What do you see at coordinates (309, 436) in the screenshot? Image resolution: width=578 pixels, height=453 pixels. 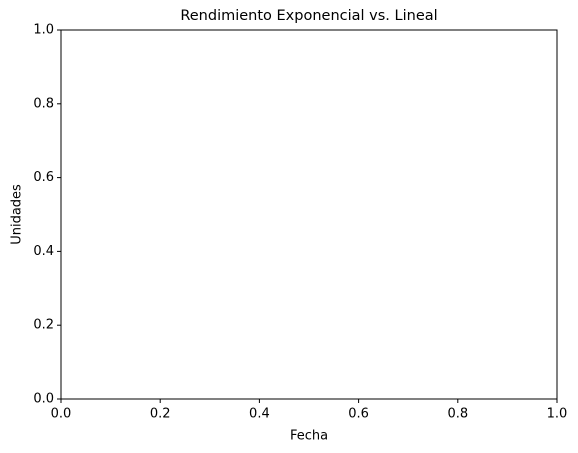 I see `x-axis-label: Fecha` at bounding box center [309, 436].